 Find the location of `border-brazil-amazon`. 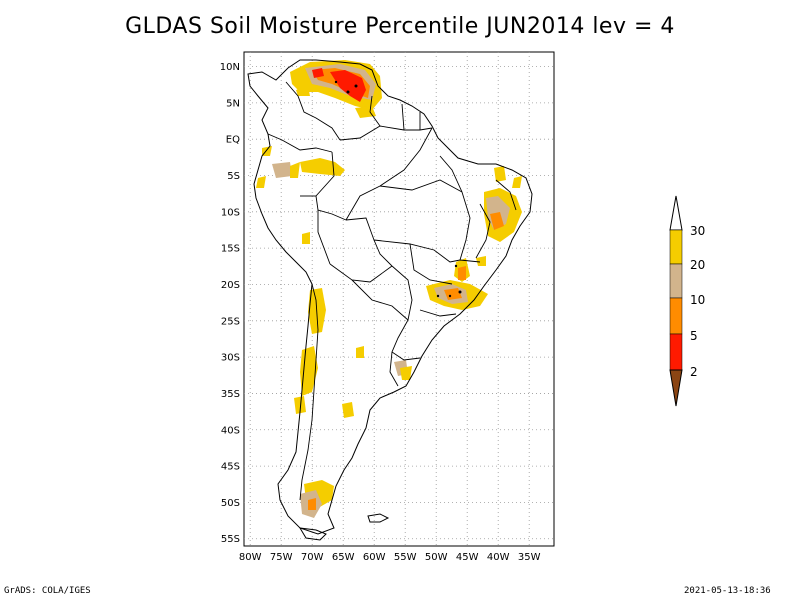

border-brazil-amazon is located at coordinates (389, 174).